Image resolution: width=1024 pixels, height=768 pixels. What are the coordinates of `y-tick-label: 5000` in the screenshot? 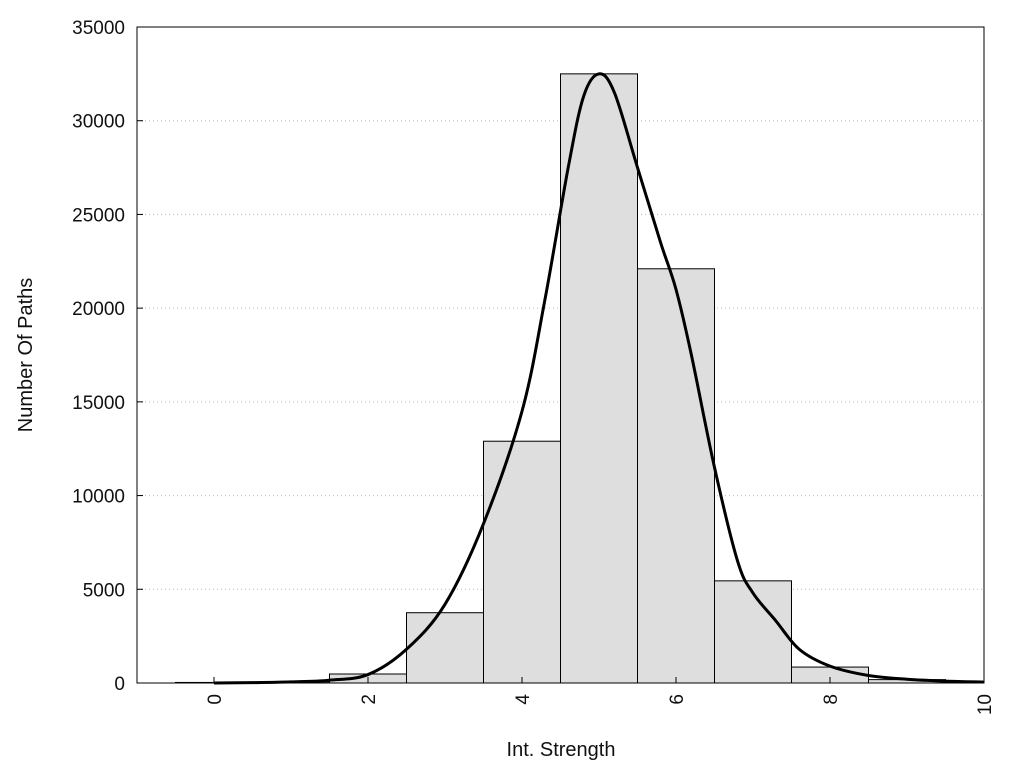 It's located at (104, 590).